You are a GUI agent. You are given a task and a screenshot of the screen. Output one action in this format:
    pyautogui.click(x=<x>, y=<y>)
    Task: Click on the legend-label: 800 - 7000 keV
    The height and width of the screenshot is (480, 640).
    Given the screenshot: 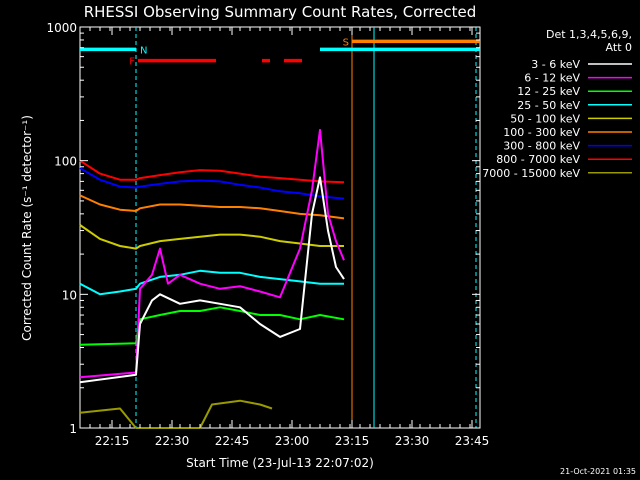 What is the action you would take?
    pyautogui.click(x=538, y=159)
    